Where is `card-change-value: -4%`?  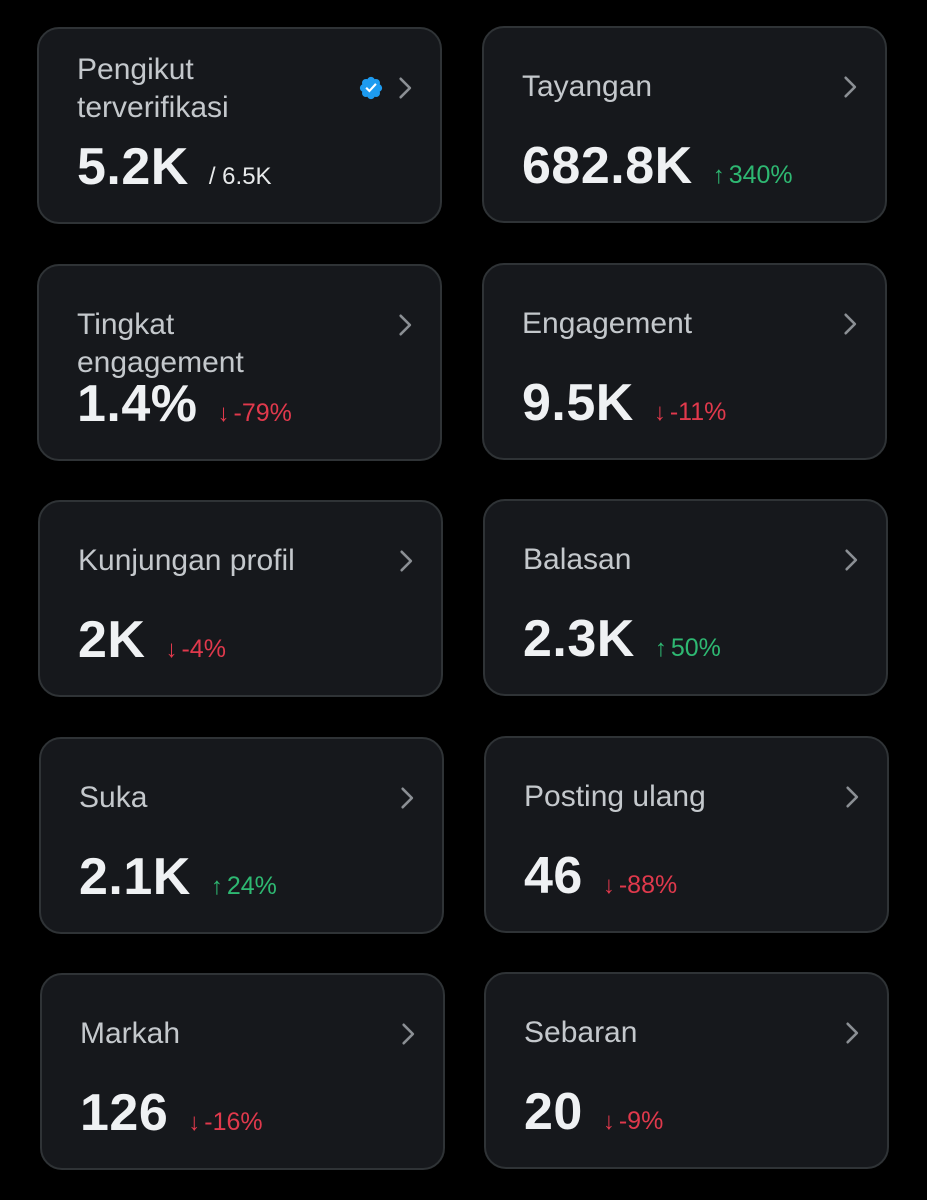
card-change-value: -4% is located at coordinates (203, 649).